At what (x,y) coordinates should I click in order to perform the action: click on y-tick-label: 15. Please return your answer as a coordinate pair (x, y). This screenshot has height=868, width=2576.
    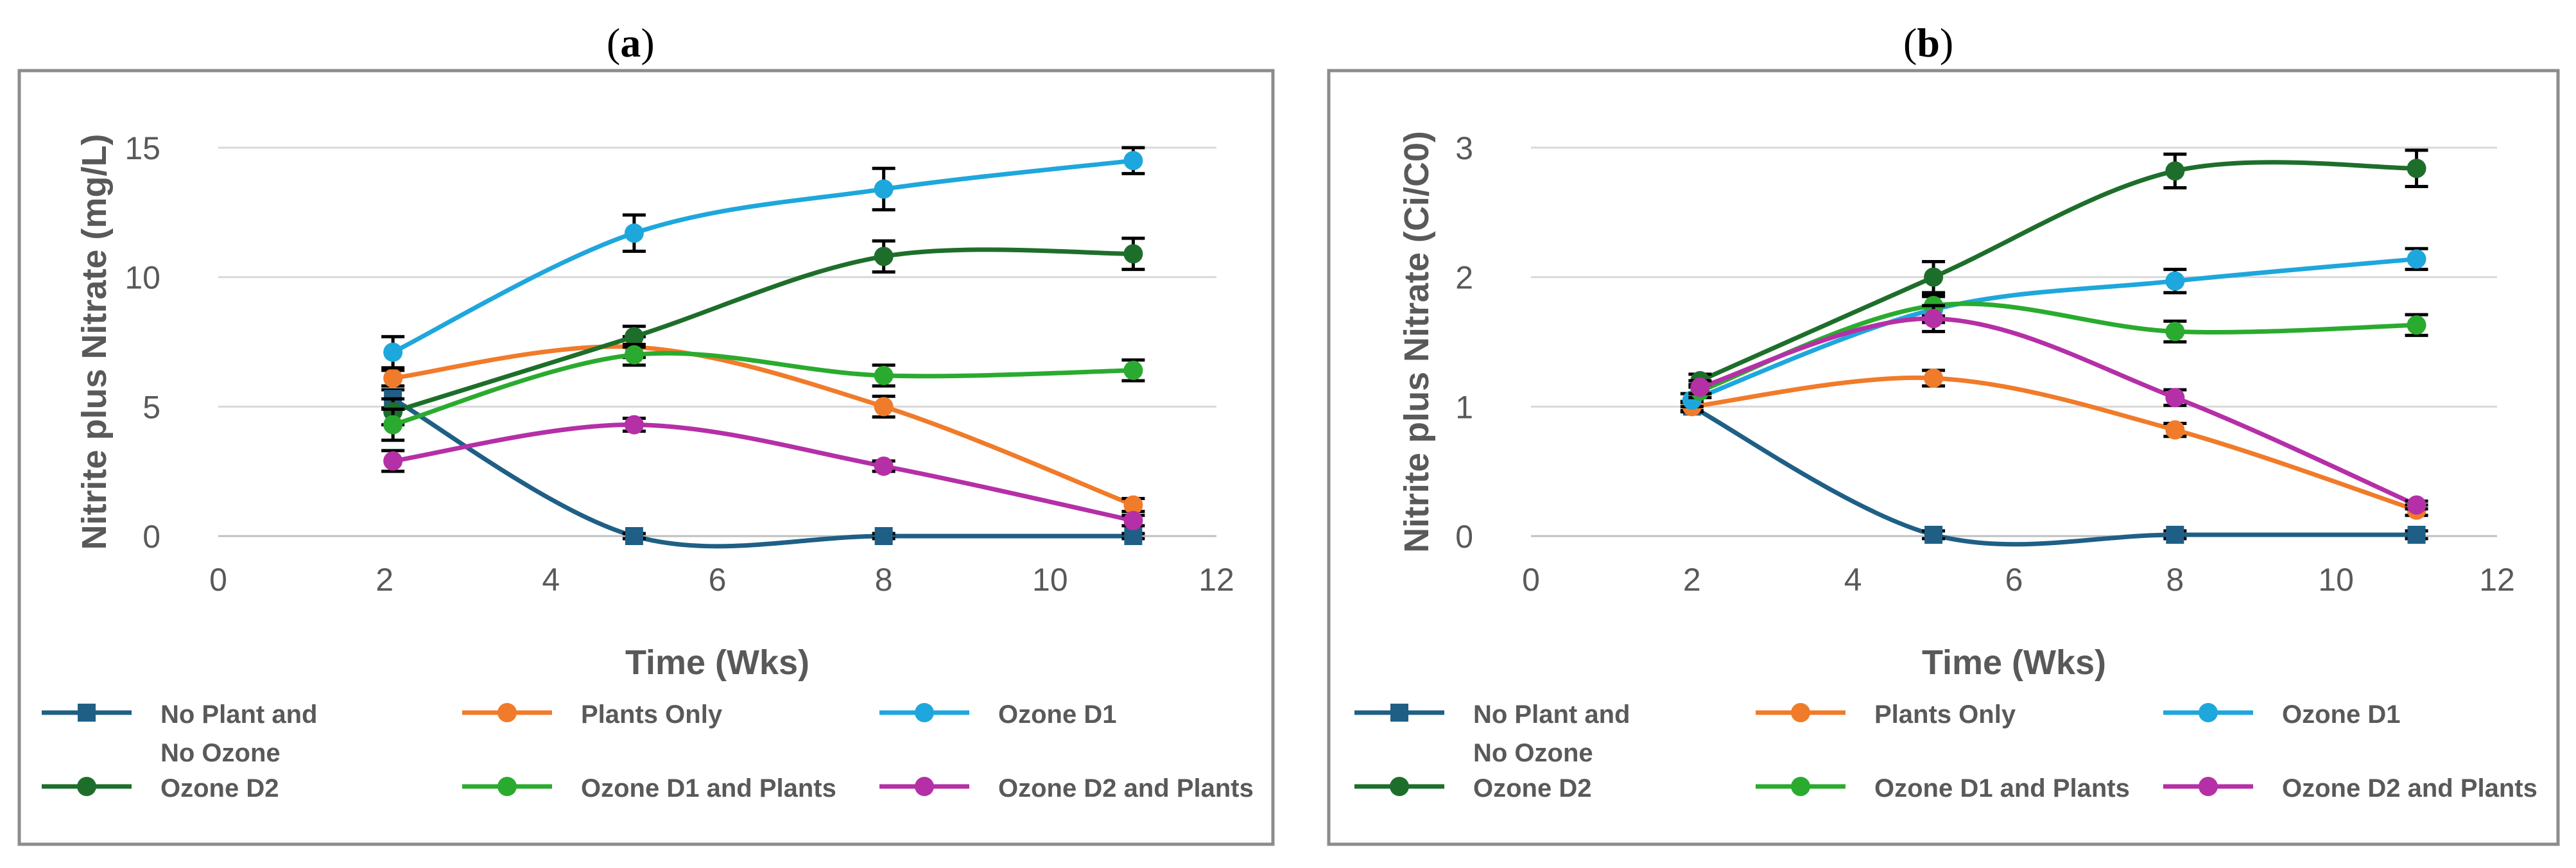
    Looking at the image, I should click on (142, 148).